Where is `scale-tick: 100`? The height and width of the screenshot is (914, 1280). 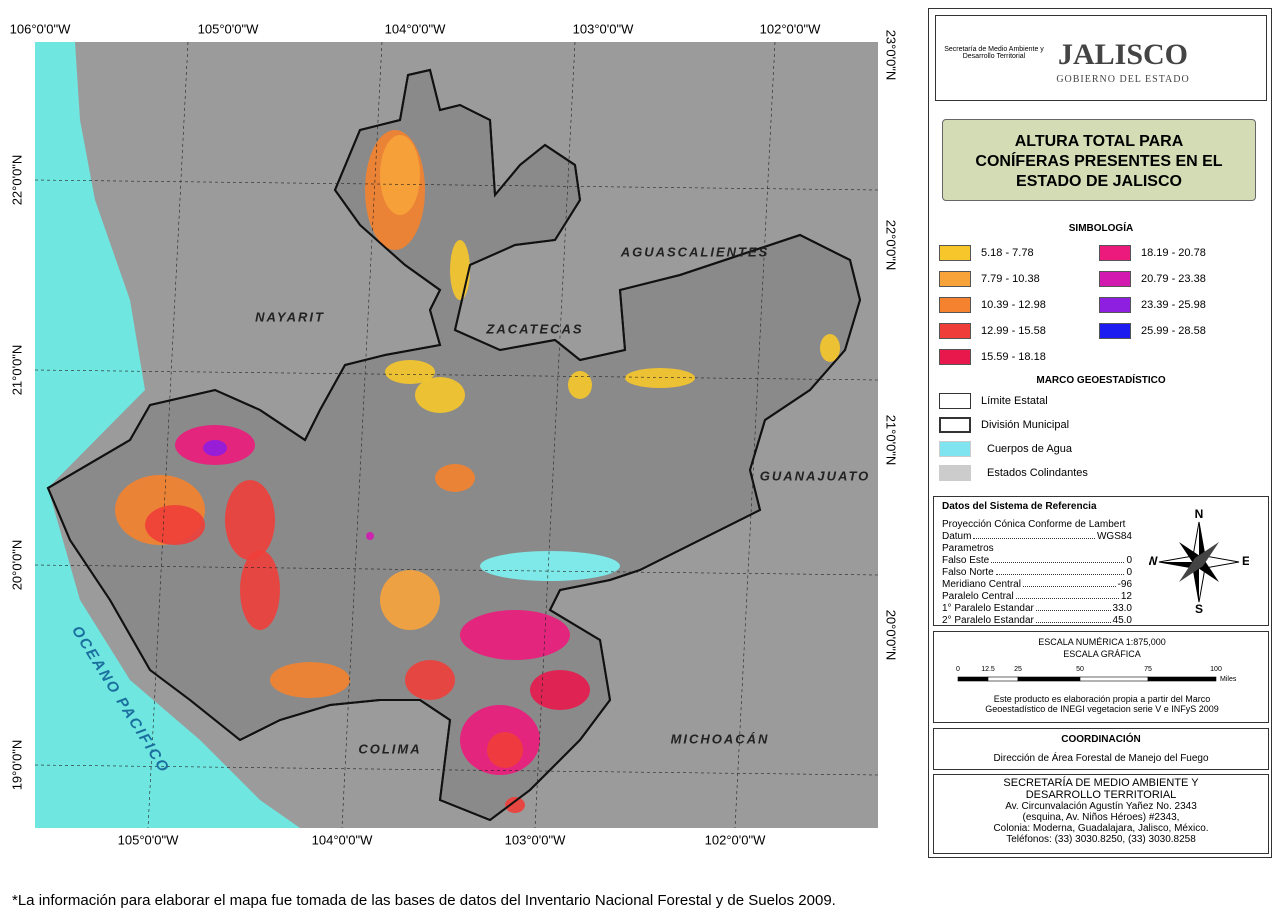 scale-tick: 100 is located at coordinates (1216, 669).